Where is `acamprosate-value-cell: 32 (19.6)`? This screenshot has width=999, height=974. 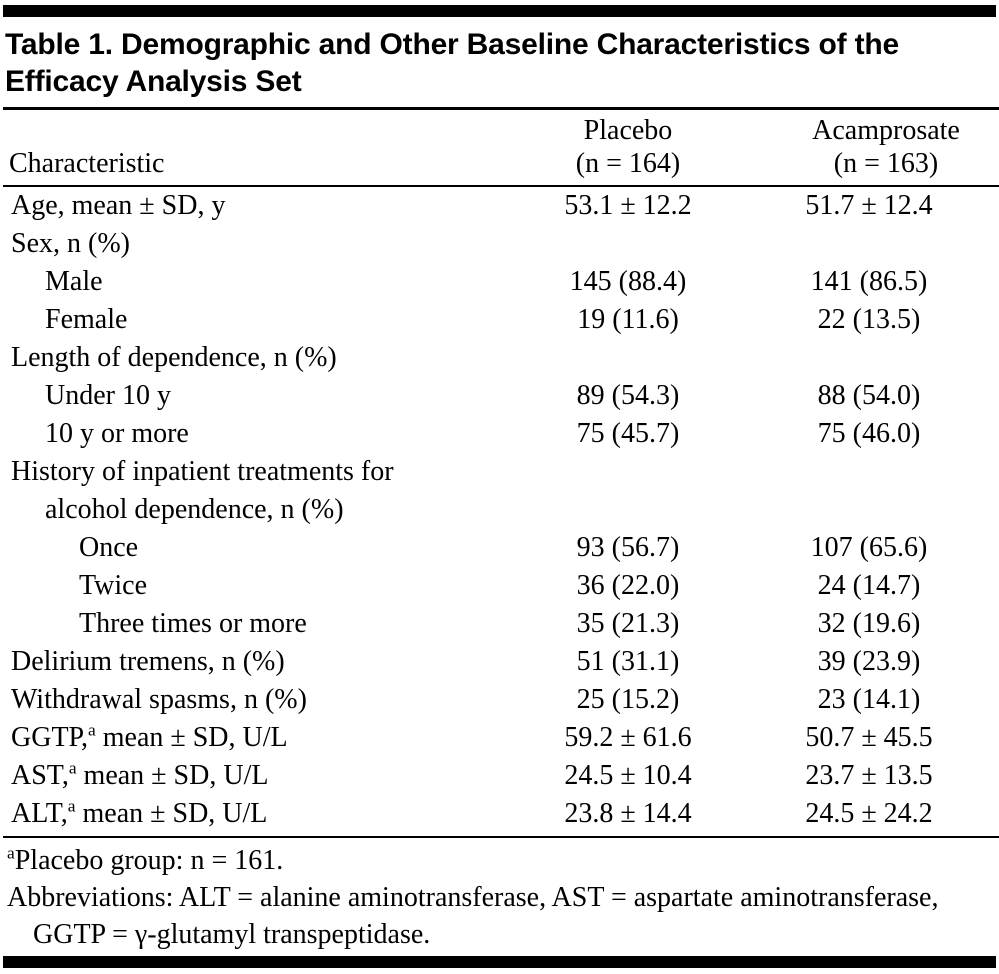
acamprosate-value-cell: 32 (19.6) is located at coordinates (869, 623).